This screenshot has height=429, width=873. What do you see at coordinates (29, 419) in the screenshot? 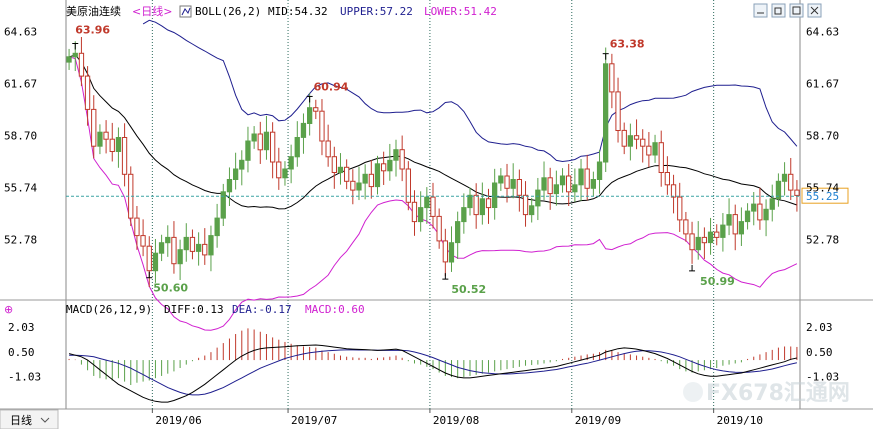
I see `period-tab` at bounding box center [29, 419].